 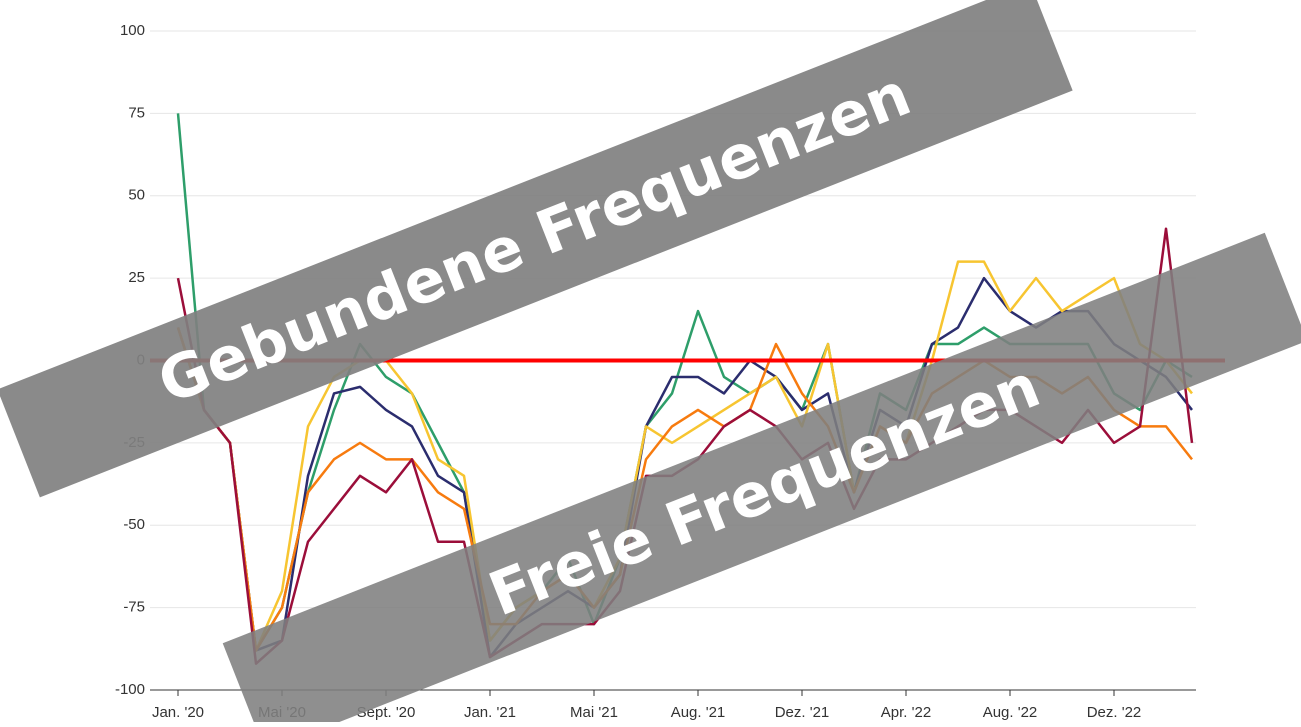 I want to click on y-tick-label: 25, so click(x=136, y=277).